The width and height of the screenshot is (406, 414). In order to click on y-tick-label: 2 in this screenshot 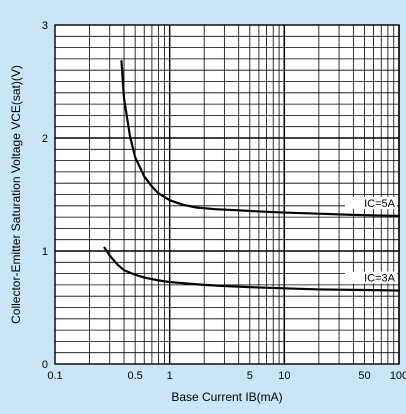, I will do `click(45, 139)`.